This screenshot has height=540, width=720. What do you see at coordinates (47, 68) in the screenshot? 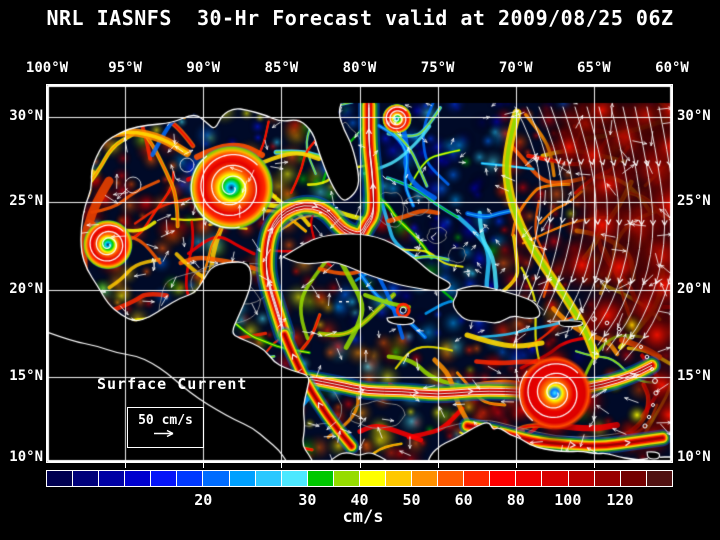
I see `lon-tick-label: 100°W` at bounding box center [47, 68].